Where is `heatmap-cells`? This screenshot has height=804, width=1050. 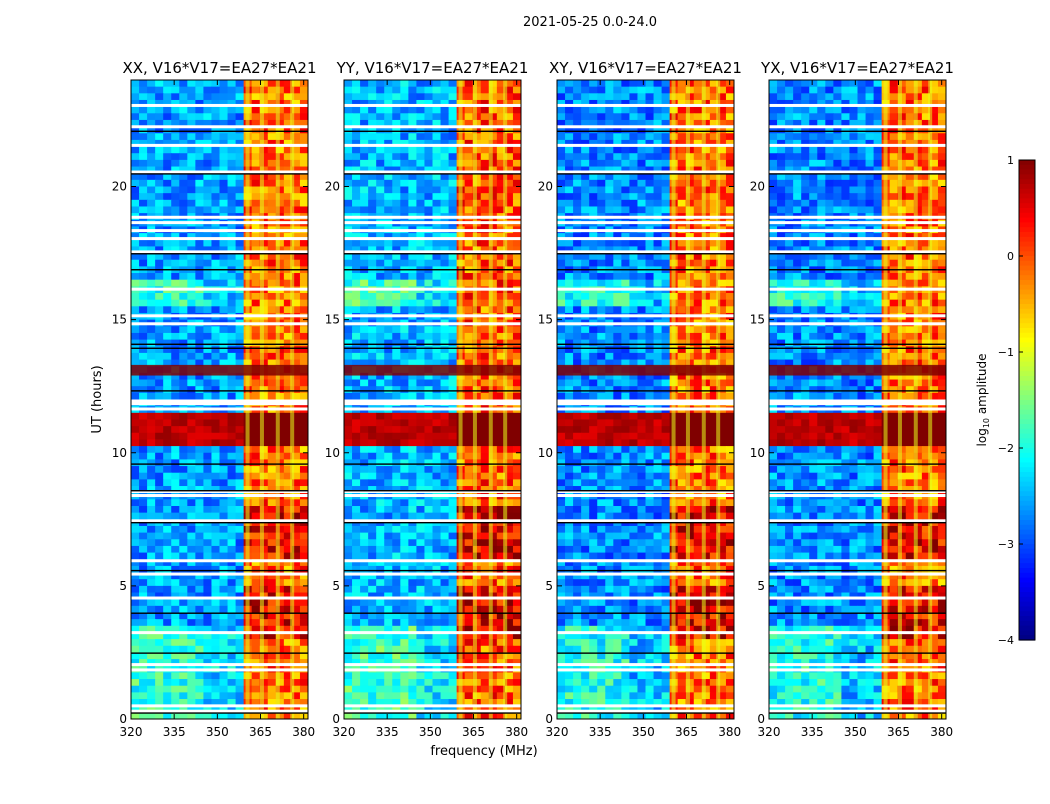 heatmap-cells is located at coordinates (220, 400).